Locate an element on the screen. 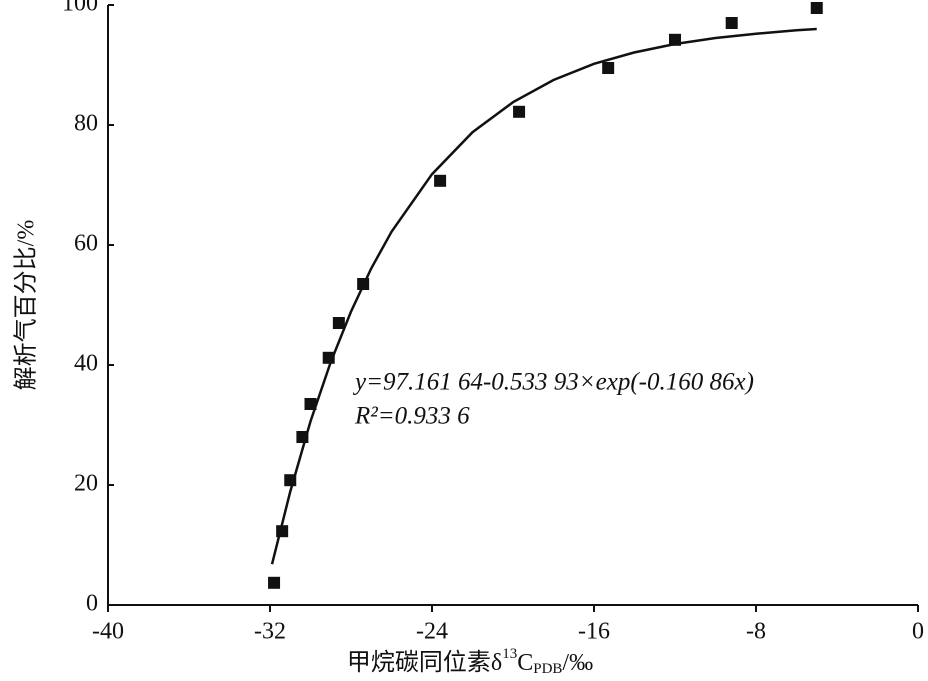 Image resolution: width=928 pixels, height=681 pixels. r-squared: R²=0.933 6 is located at coordinates (412, 416).